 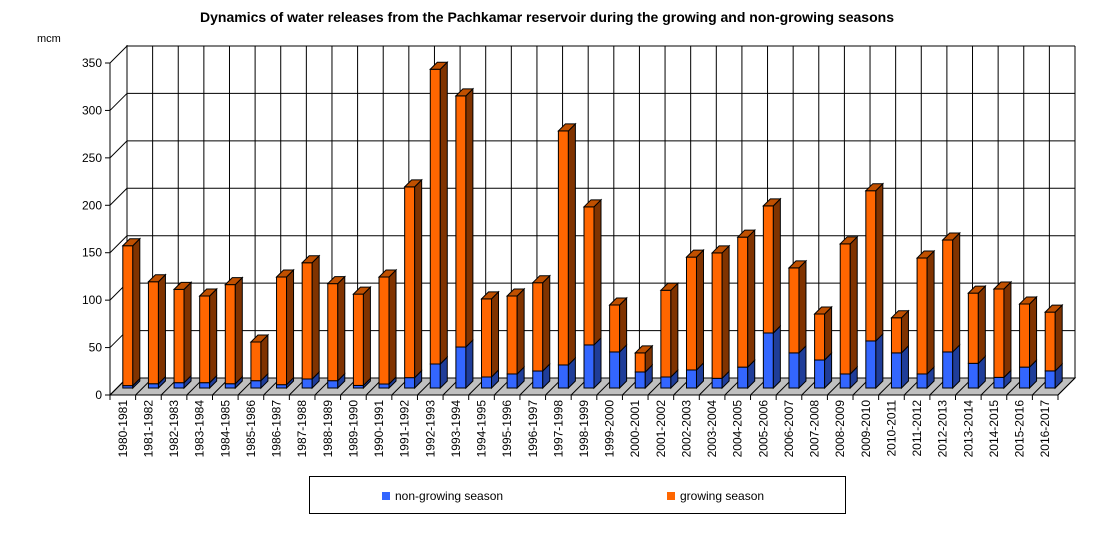 I want to click on bar-growing-1998-1999, so click(x=589, y=276).